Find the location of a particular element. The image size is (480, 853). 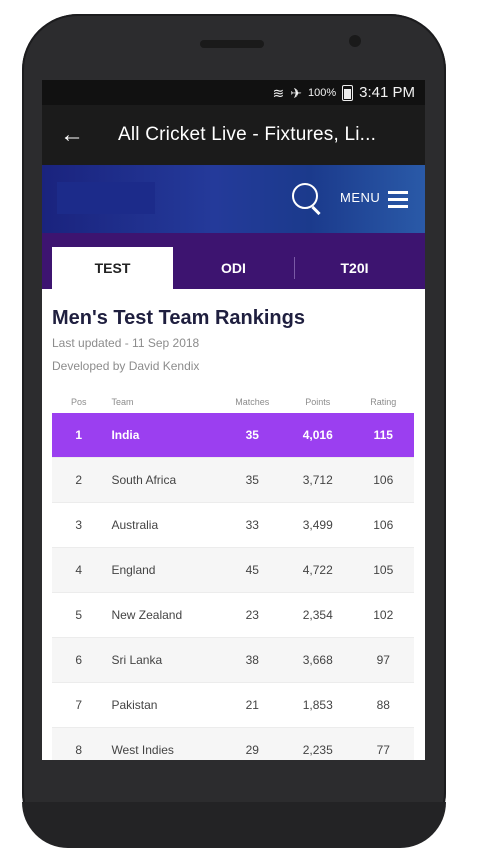

cell-pos: 4 is located at coordinates (79, 570).